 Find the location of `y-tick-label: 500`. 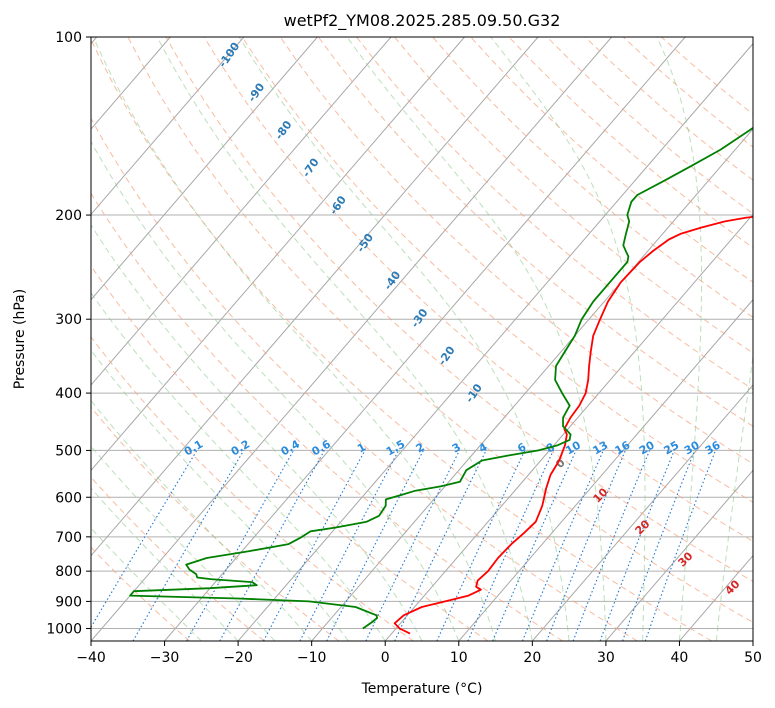

y-tick-label: 500 is located at coordinates (68, 451).